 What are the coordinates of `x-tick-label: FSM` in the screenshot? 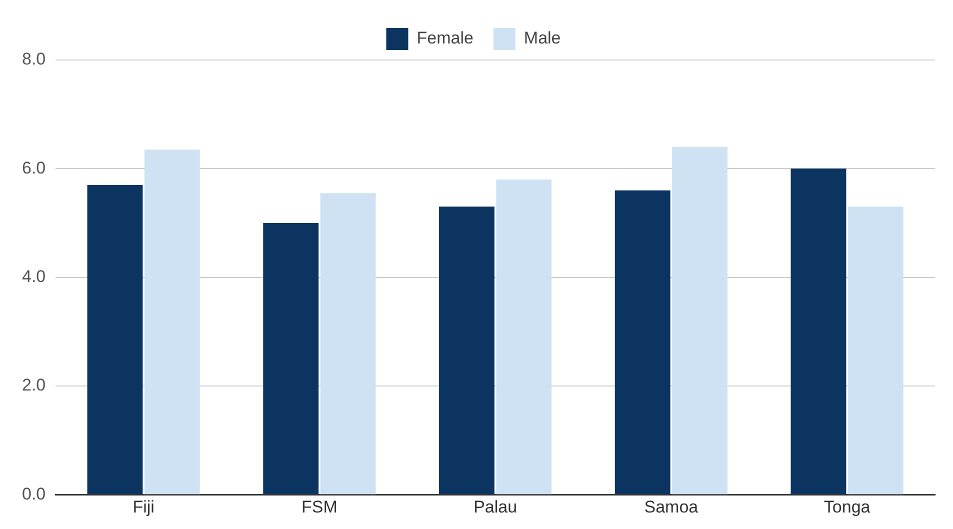 It's located at (319, 506).